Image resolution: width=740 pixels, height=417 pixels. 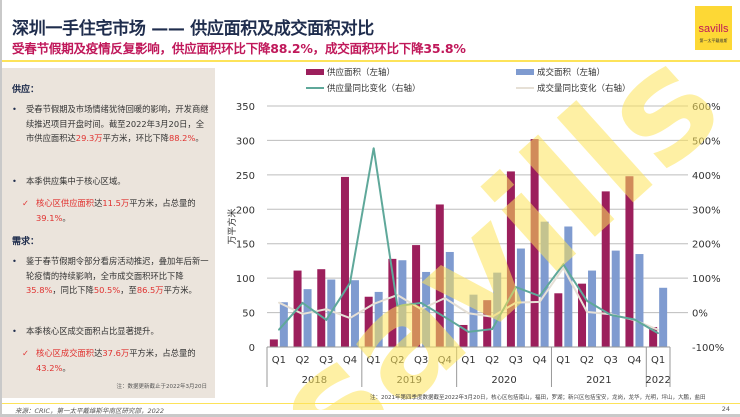 I want to click on slide-border-bottom, so click(x=370, y=415).